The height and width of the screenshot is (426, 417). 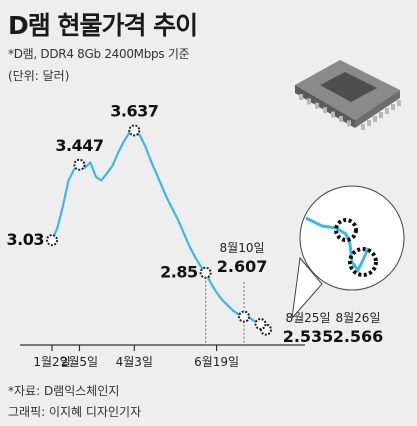 What do you see at coordinates (64, 391) in the screenshot?
I see `source-note: *자료: D램익스체인지` at bounding box center [64, 391].